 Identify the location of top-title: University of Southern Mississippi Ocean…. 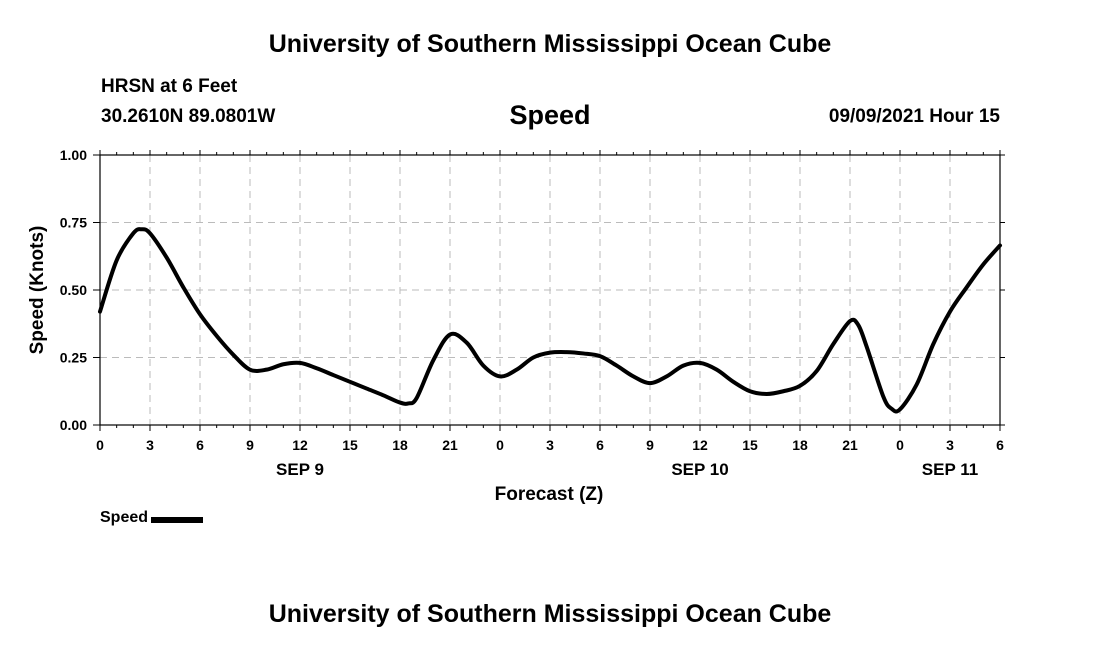
(550, 44).